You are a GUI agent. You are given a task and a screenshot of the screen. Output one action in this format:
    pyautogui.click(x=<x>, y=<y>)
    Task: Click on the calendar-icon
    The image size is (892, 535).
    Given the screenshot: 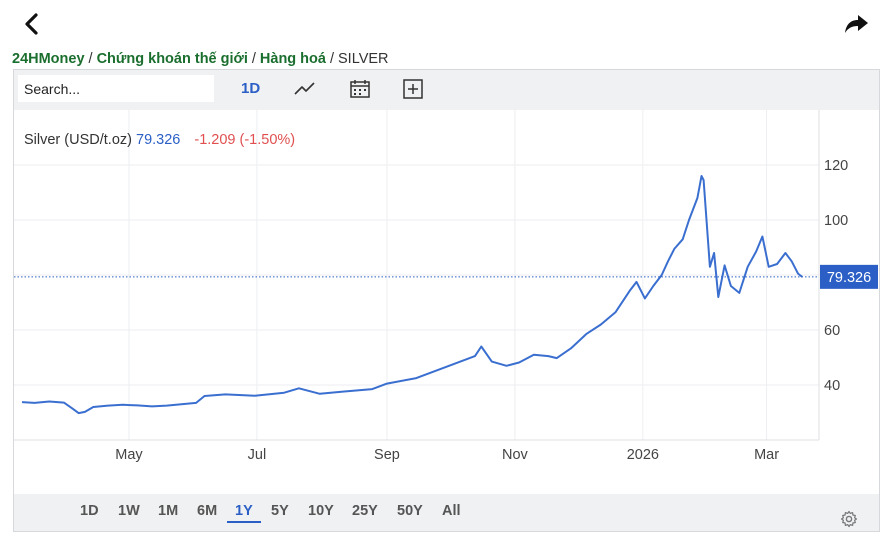 What is the action you would take?
    pyautogui.click(x=360, y=89)
    